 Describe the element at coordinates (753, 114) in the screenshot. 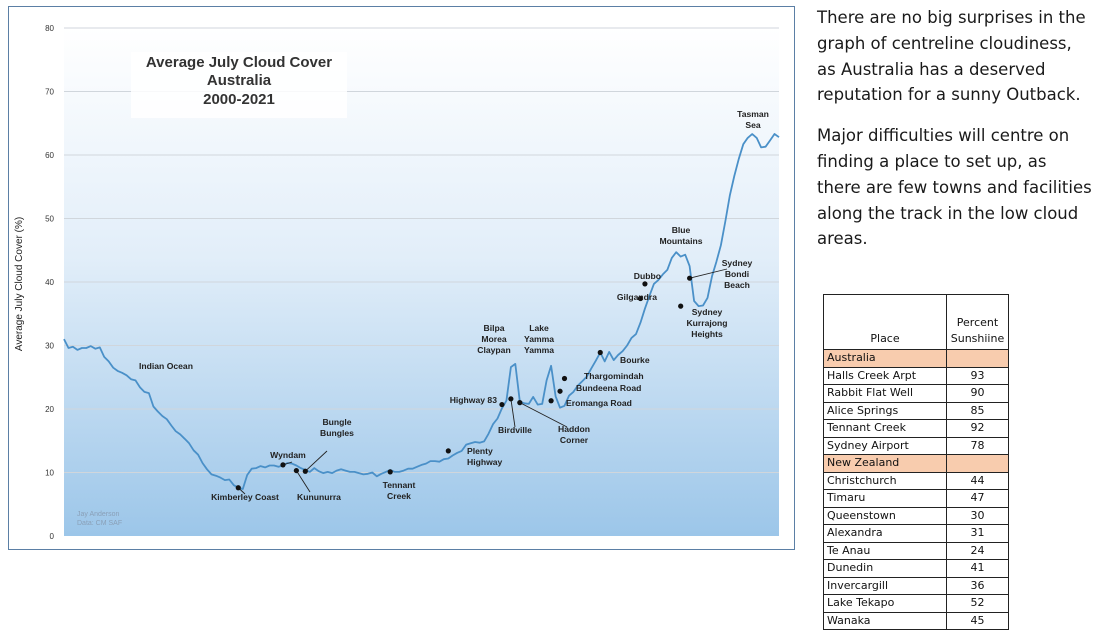

I see `annotation-label: Tasman` at that location.